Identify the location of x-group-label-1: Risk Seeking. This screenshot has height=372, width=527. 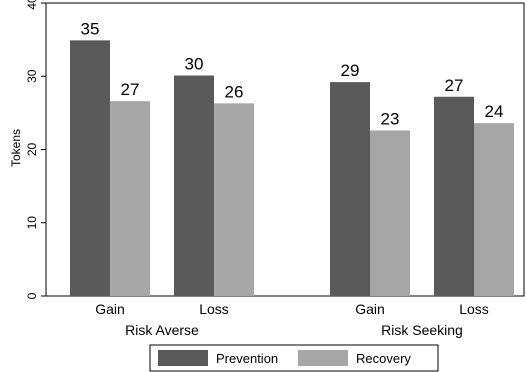
(422, 330).